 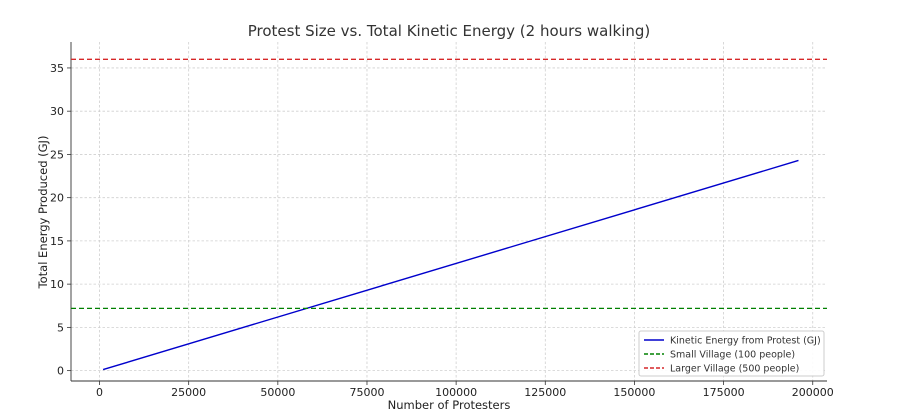 What do you see at coordinates (57, 68) in the screenshot?
I see `y-tick-label: 35` at bounding box center [57, 68].